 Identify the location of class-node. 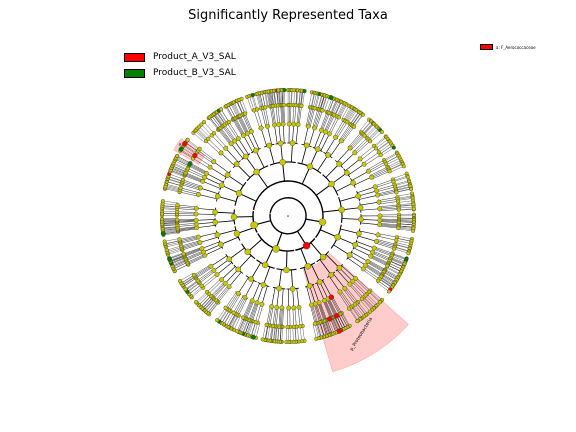
(282, 162).